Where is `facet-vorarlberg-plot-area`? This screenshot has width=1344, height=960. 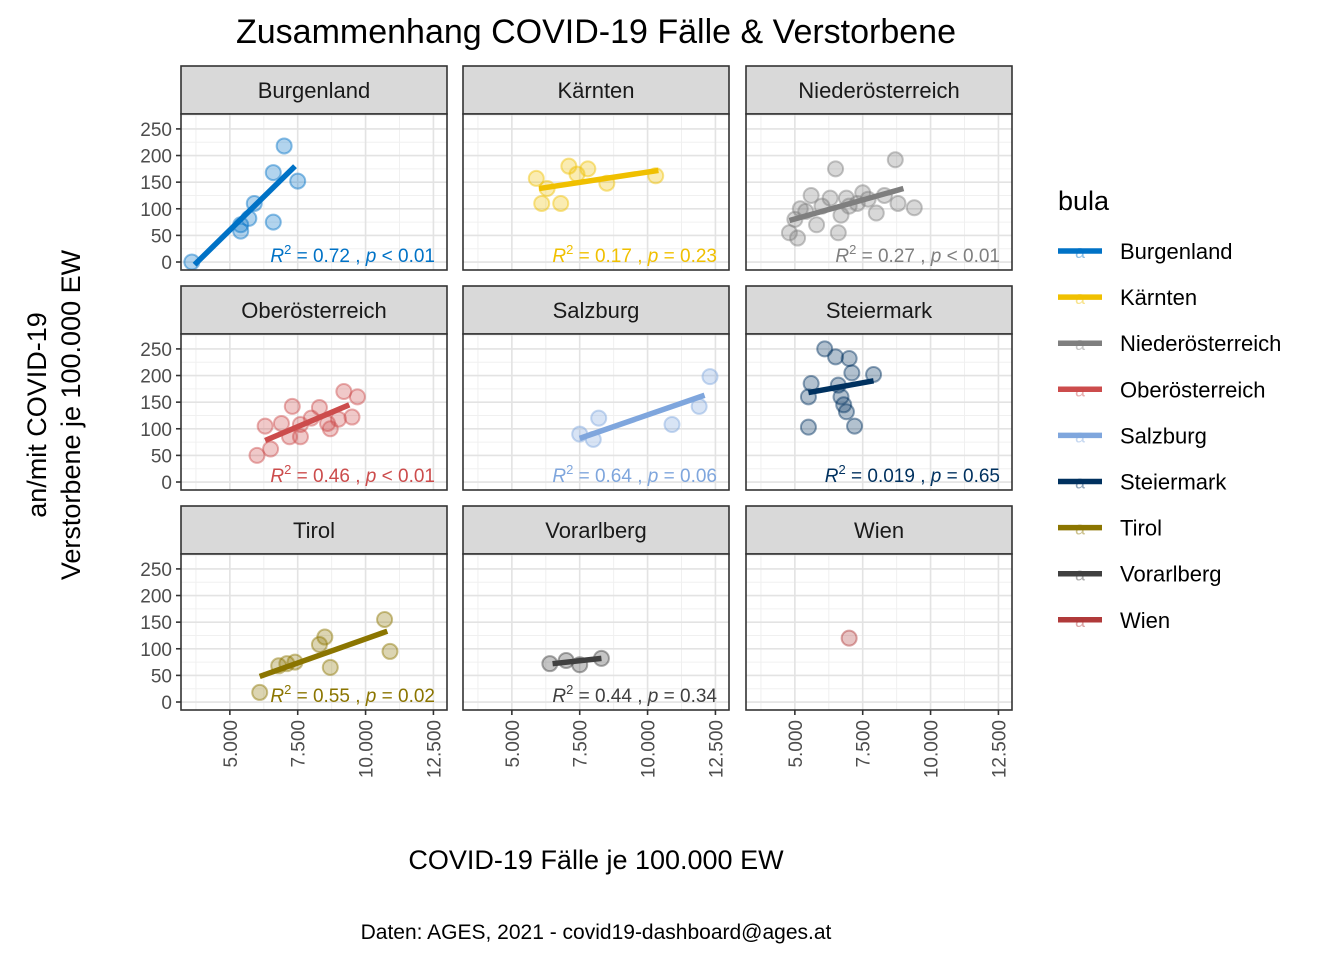 facet-vorarlberg-plot-area is located at coordinates (596, 632).